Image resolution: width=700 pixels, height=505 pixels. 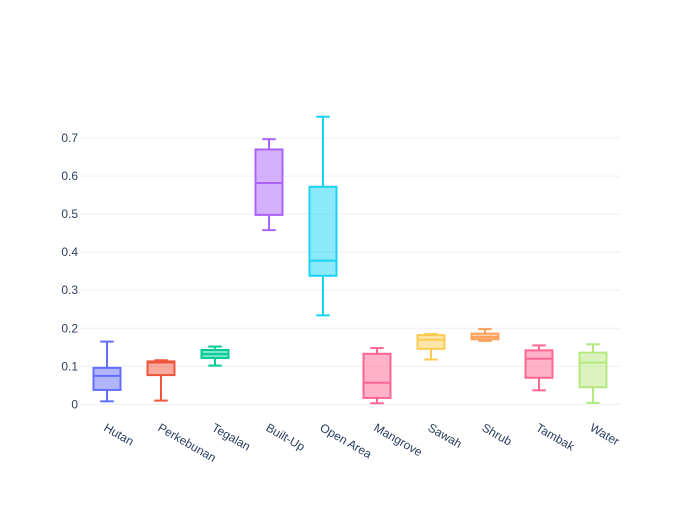 What do you see at coordinates (497, 434) in the screenshot?
I see `x-tick-label: Shrub` at bounding box center [497, 434].